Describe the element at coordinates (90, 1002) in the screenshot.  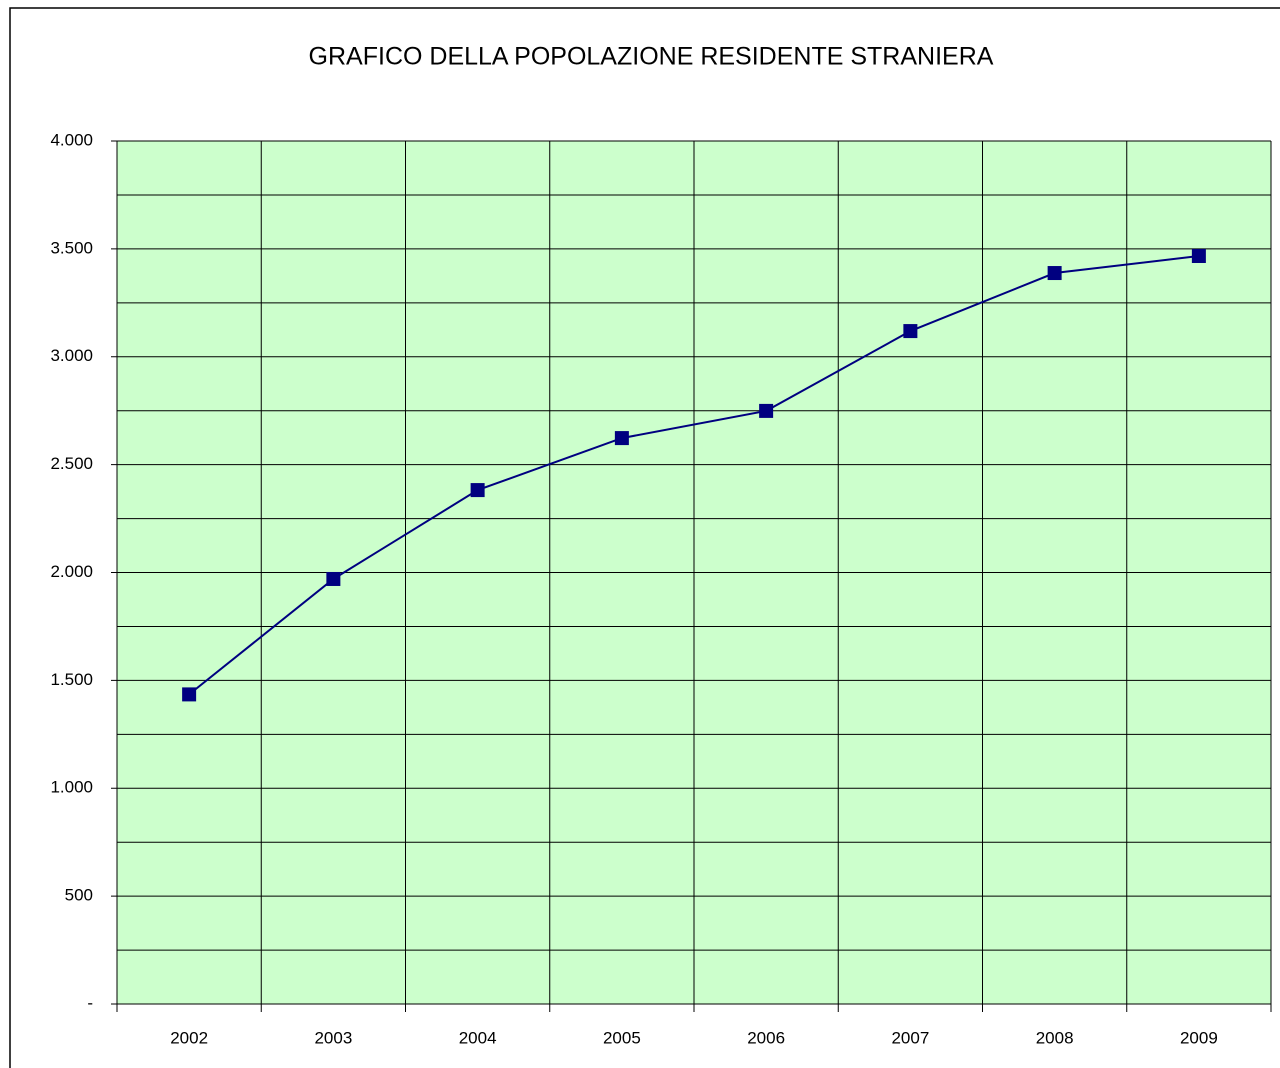
I see `y-tick-label: -` at that location.